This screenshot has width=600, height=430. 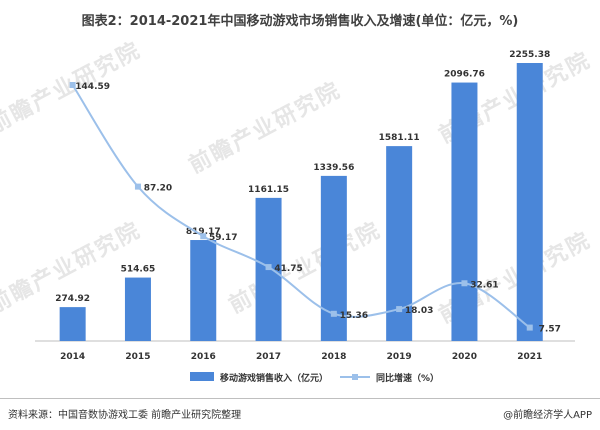 What do you see at coordinates (464, 357) in the screenshot?
I see `x-tick-2020: 2020` at bounding box center [464, 357].